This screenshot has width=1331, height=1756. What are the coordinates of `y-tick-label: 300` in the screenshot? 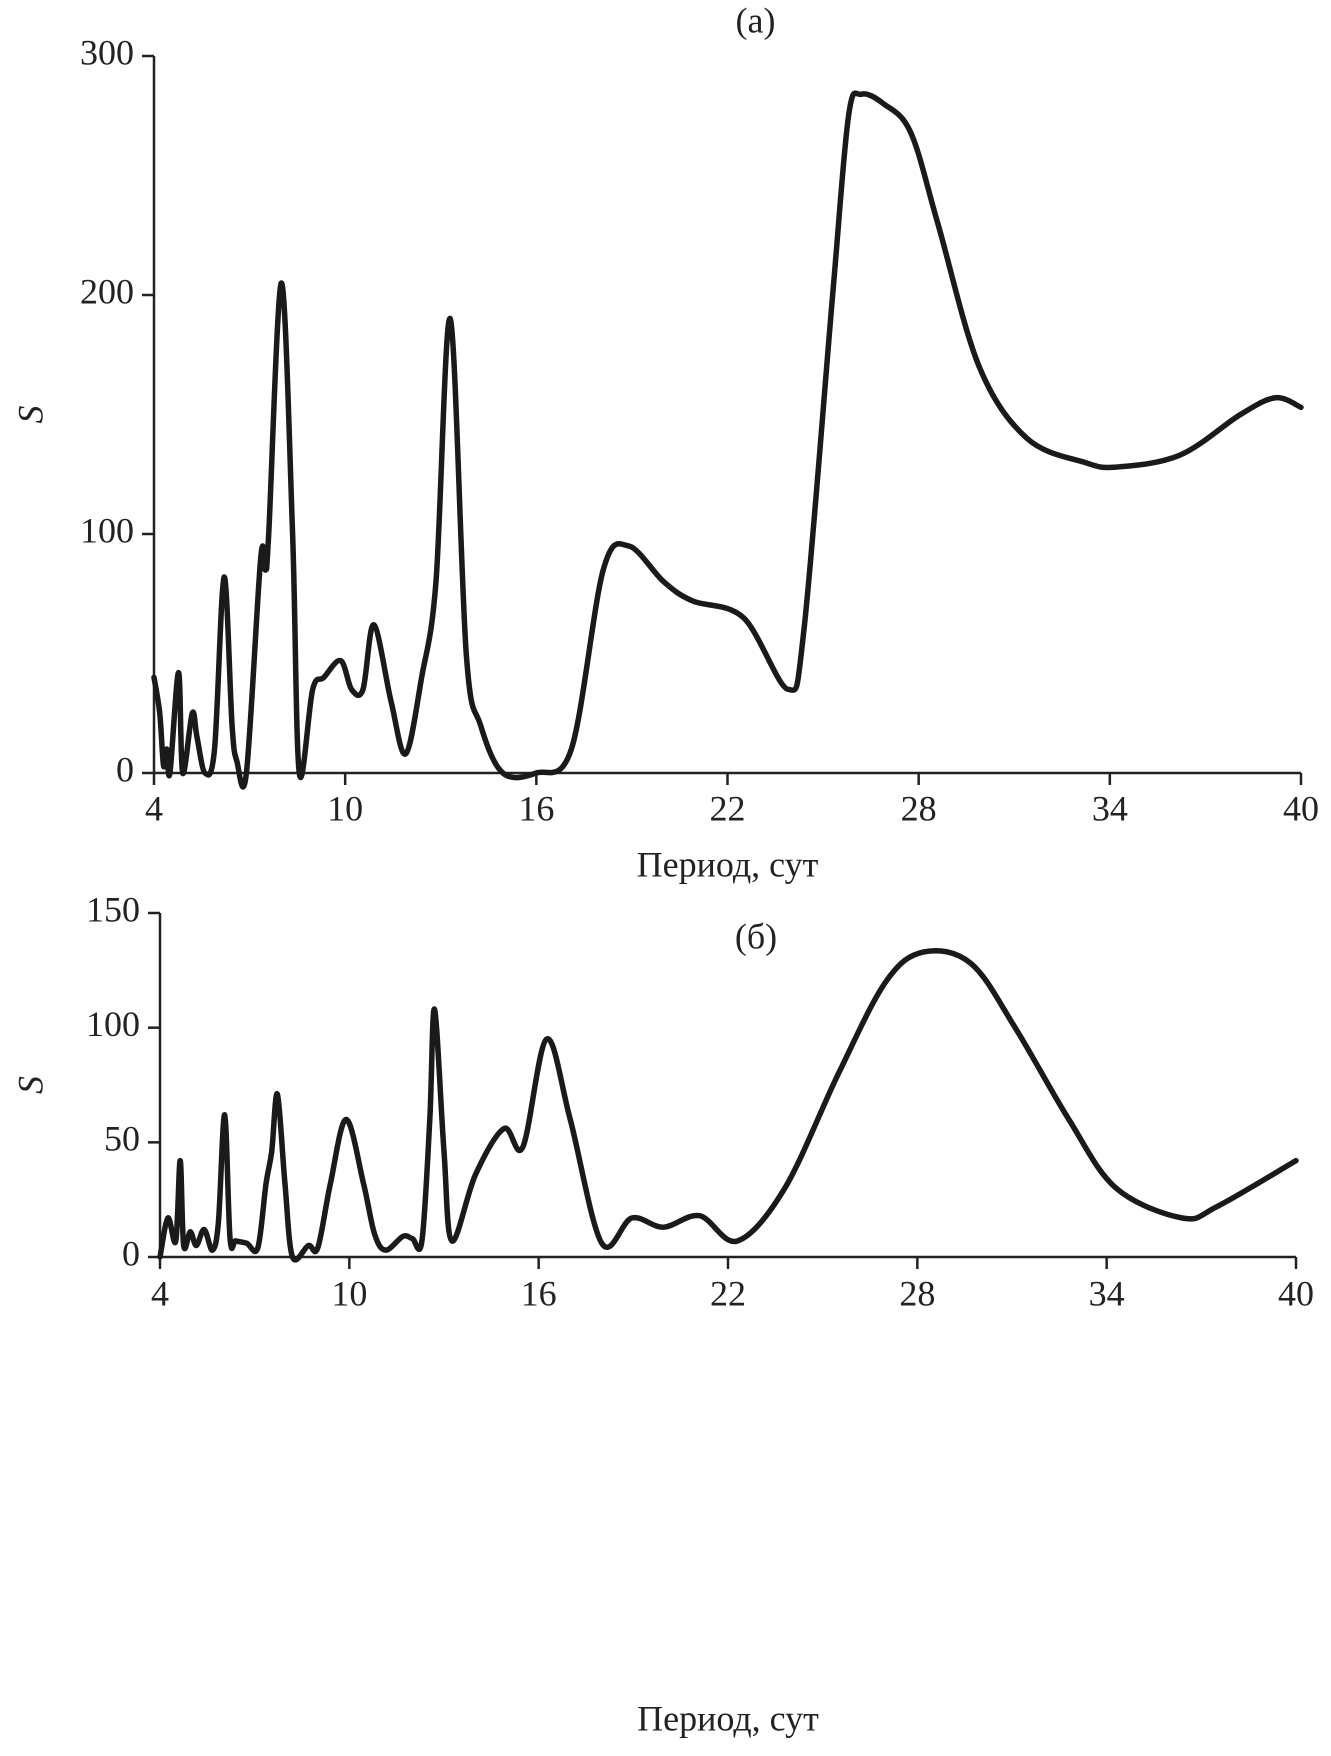 It's located at (107, 52).